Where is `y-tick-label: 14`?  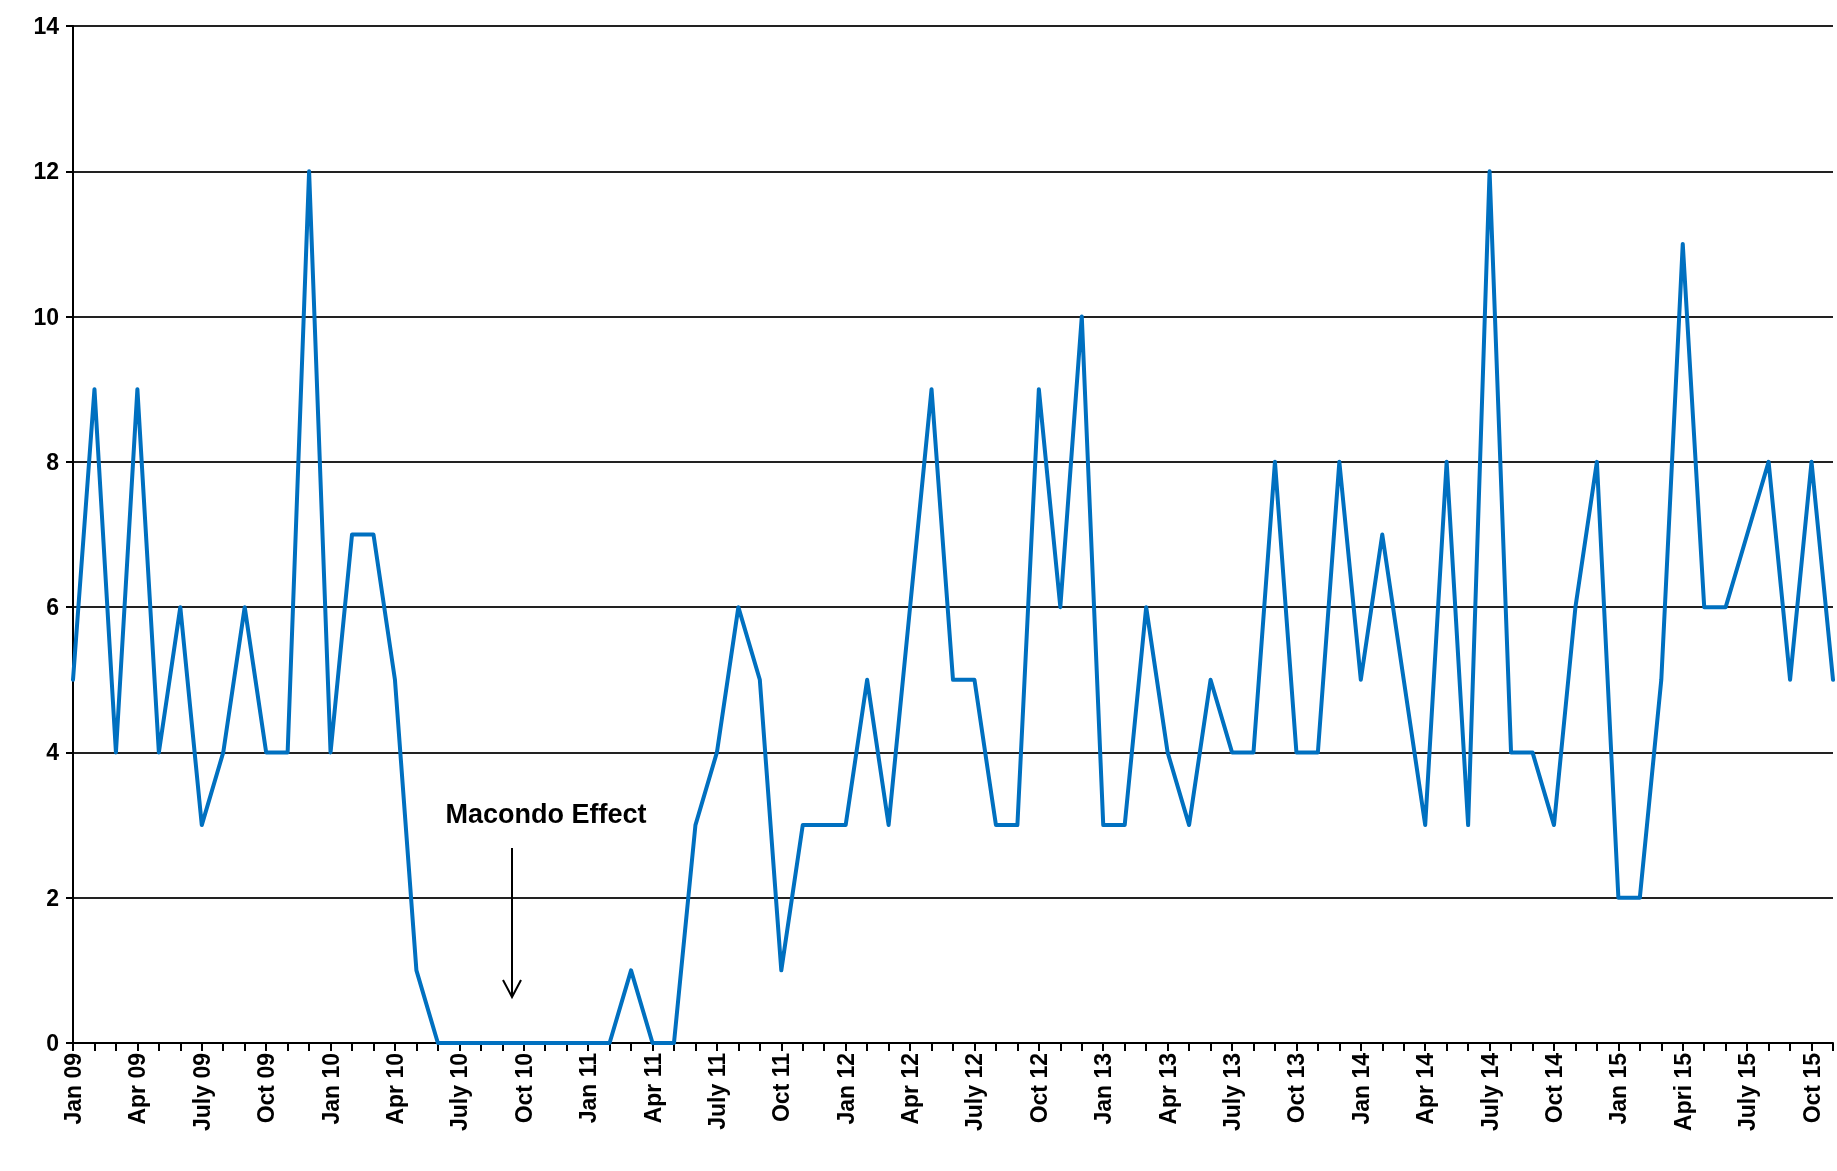 y-tick-label: 14 is located at coordinates (46, 26).